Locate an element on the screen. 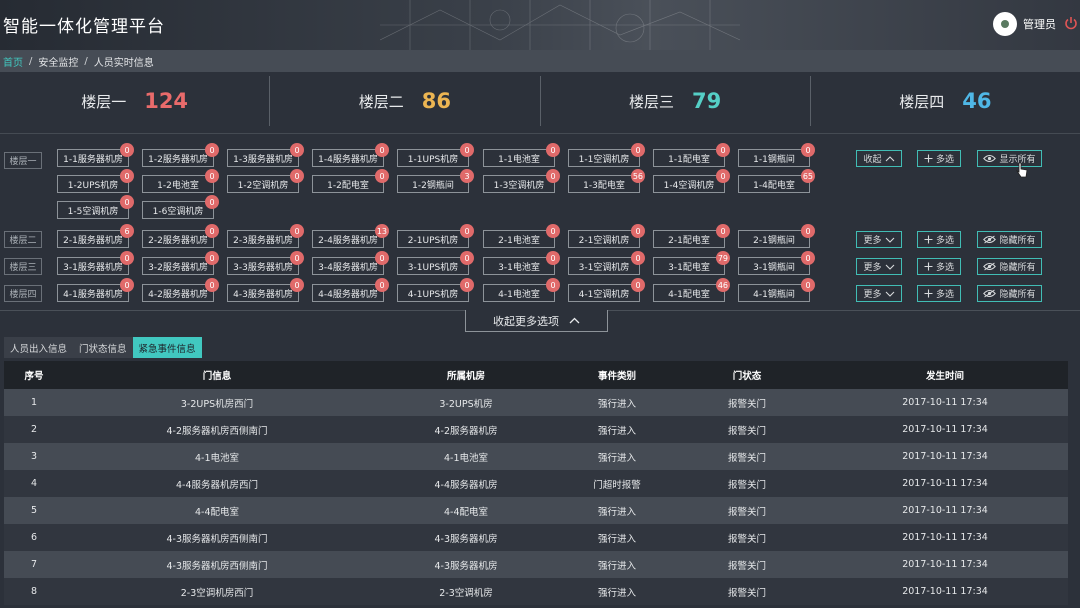 This screenshot has height=608, width=1080. room-name: 4-3服务器机房 is located at coordinates (263, 294).